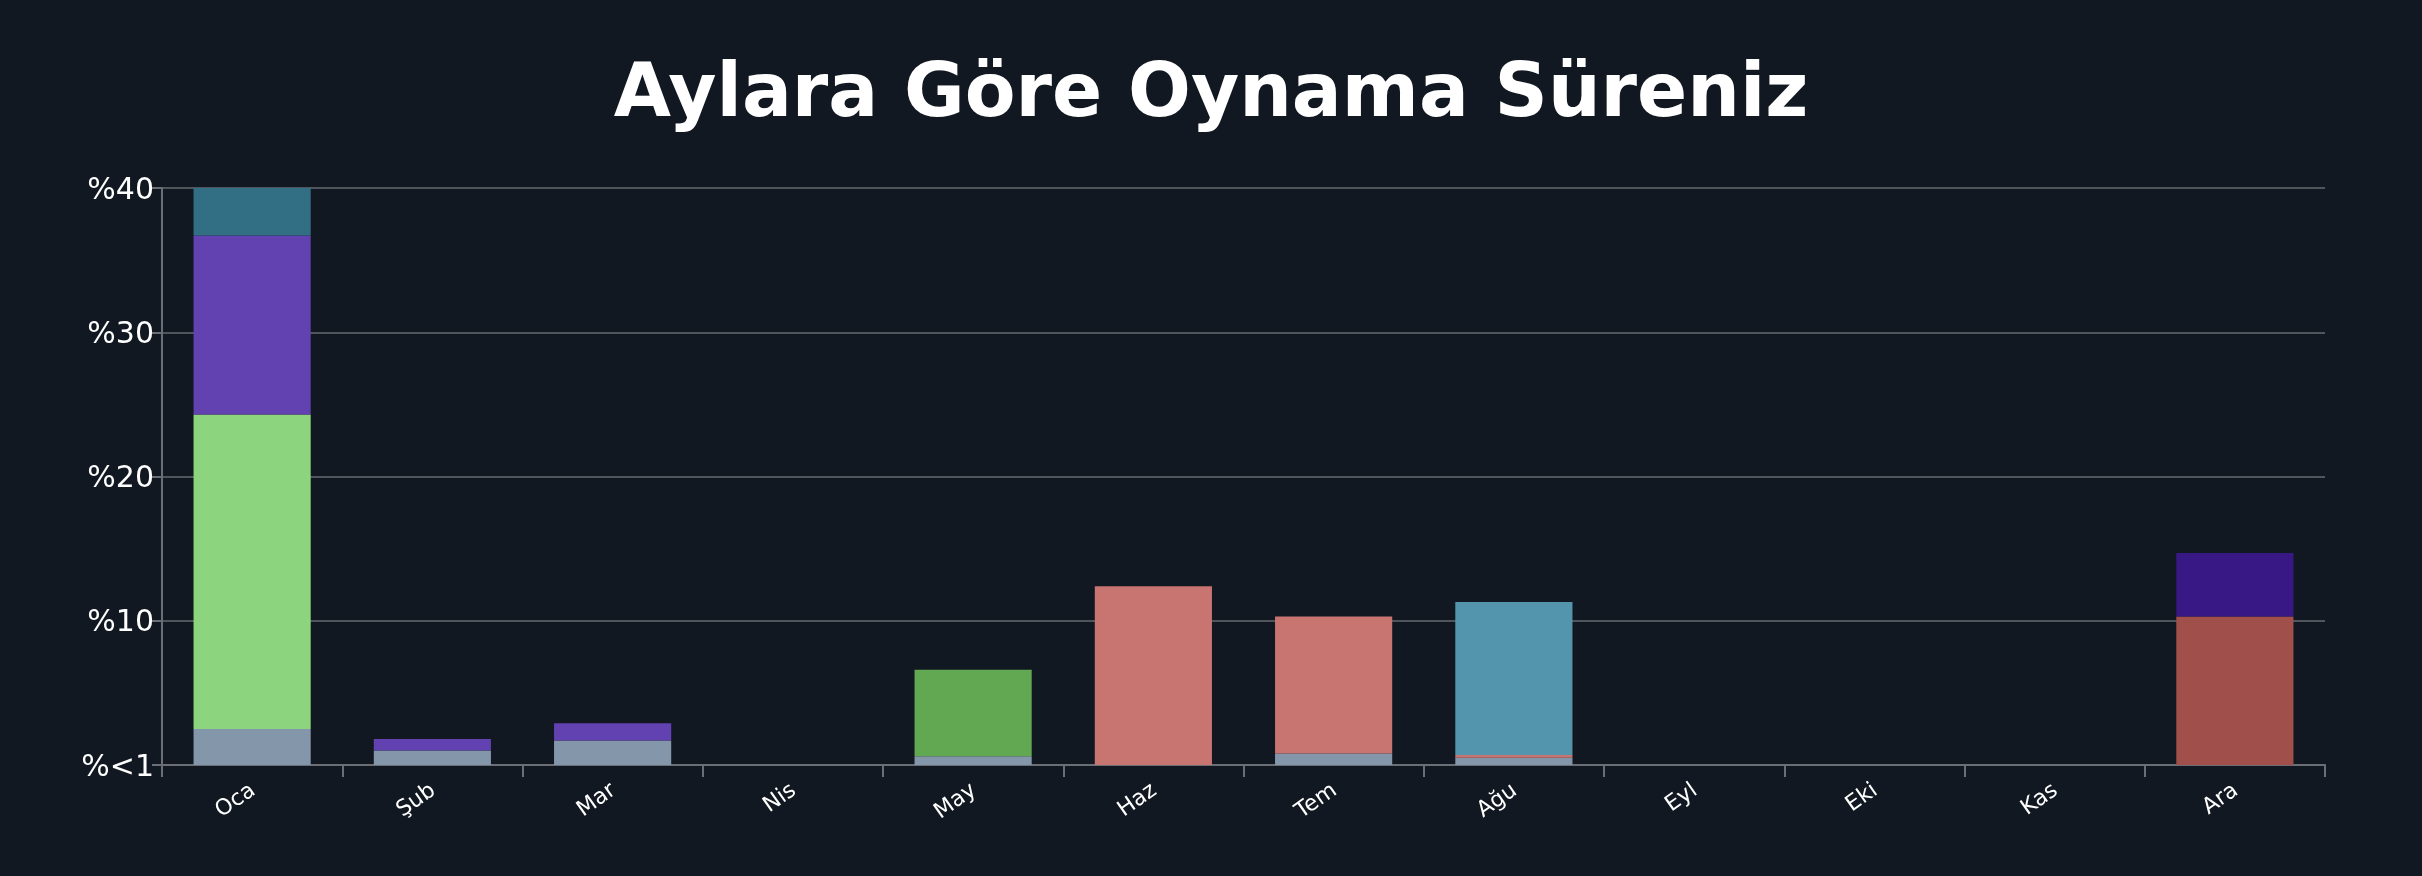  Describe the element at coordinates (1680, 796) in the screenshot. I see `x-tick-label: Eyl` at that location.